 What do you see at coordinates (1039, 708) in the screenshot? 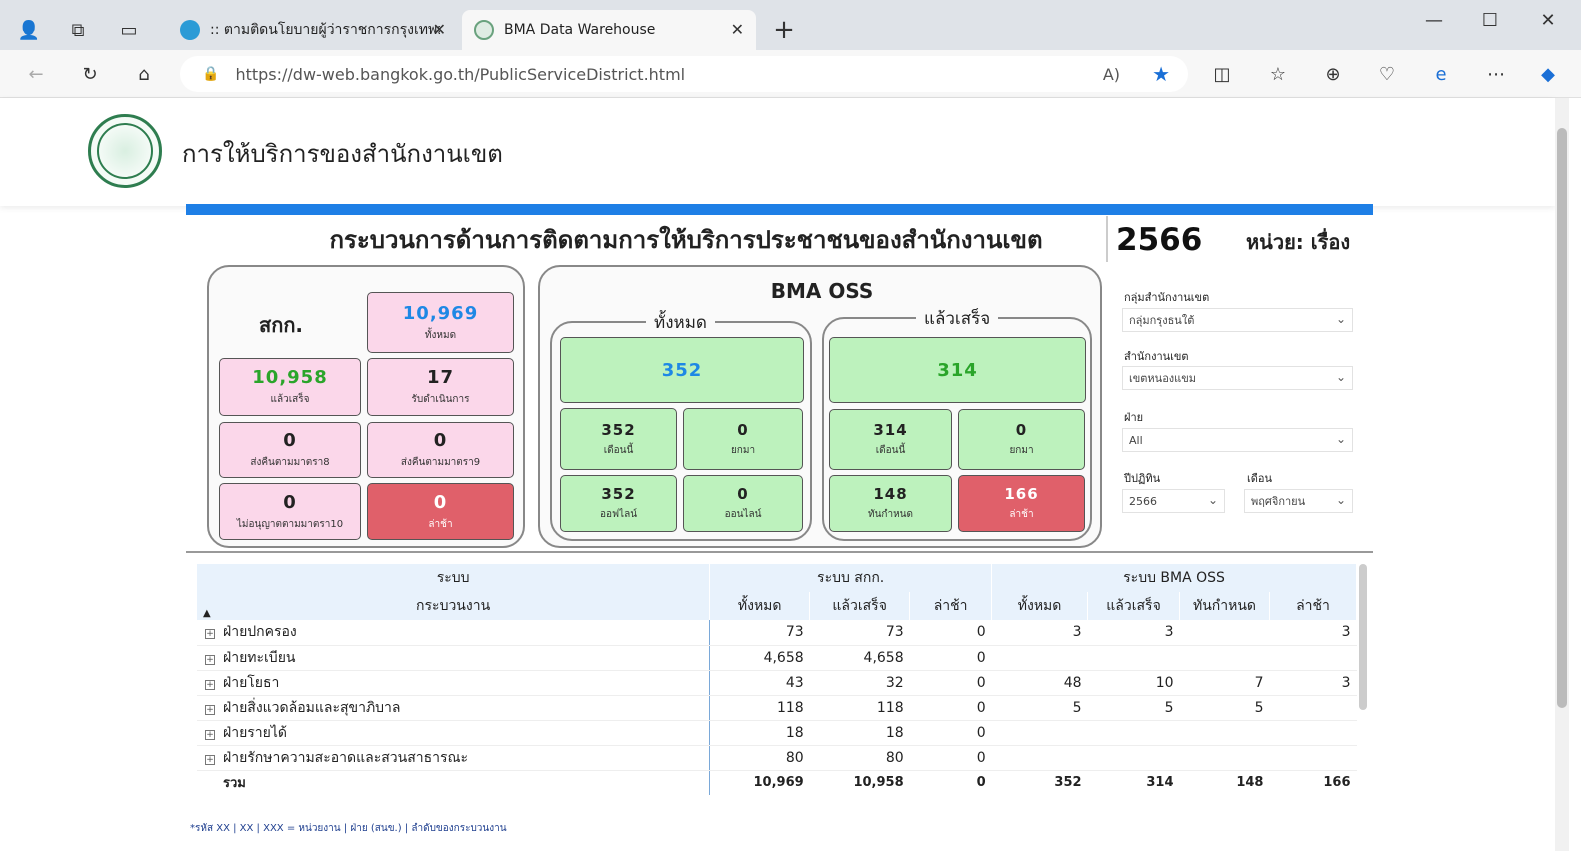
I see `table-cell: 5` at bounding box center [1039, 708].